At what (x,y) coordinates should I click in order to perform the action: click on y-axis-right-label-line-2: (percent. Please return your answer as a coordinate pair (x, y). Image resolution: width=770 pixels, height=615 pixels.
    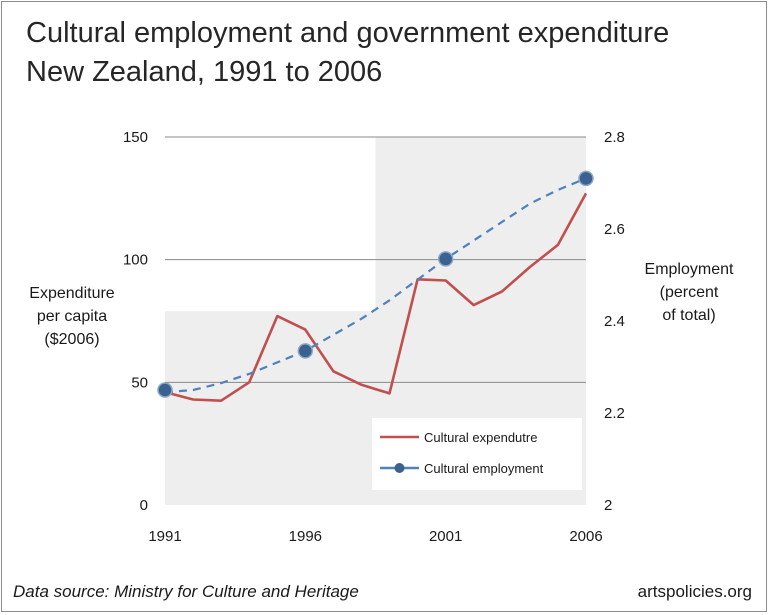
    Looking at the image, I should click on (689, 292).